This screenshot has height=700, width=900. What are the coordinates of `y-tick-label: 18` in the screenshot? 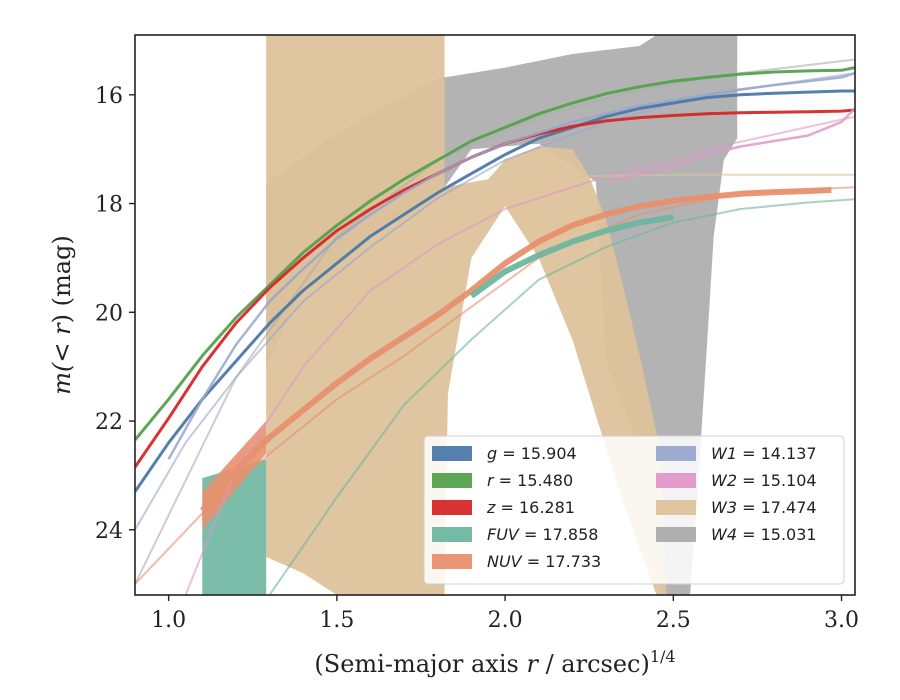 It's located at (109, 205).